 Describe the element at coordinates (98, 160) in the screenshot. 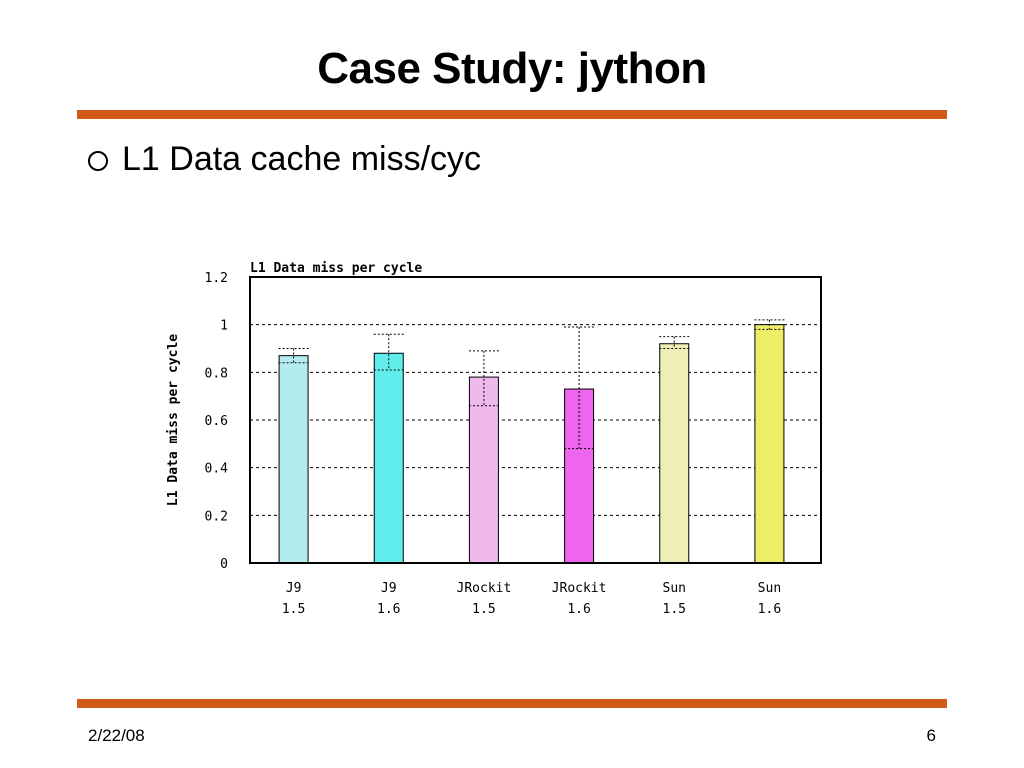

I see `bullet-circle-icon` at that location.